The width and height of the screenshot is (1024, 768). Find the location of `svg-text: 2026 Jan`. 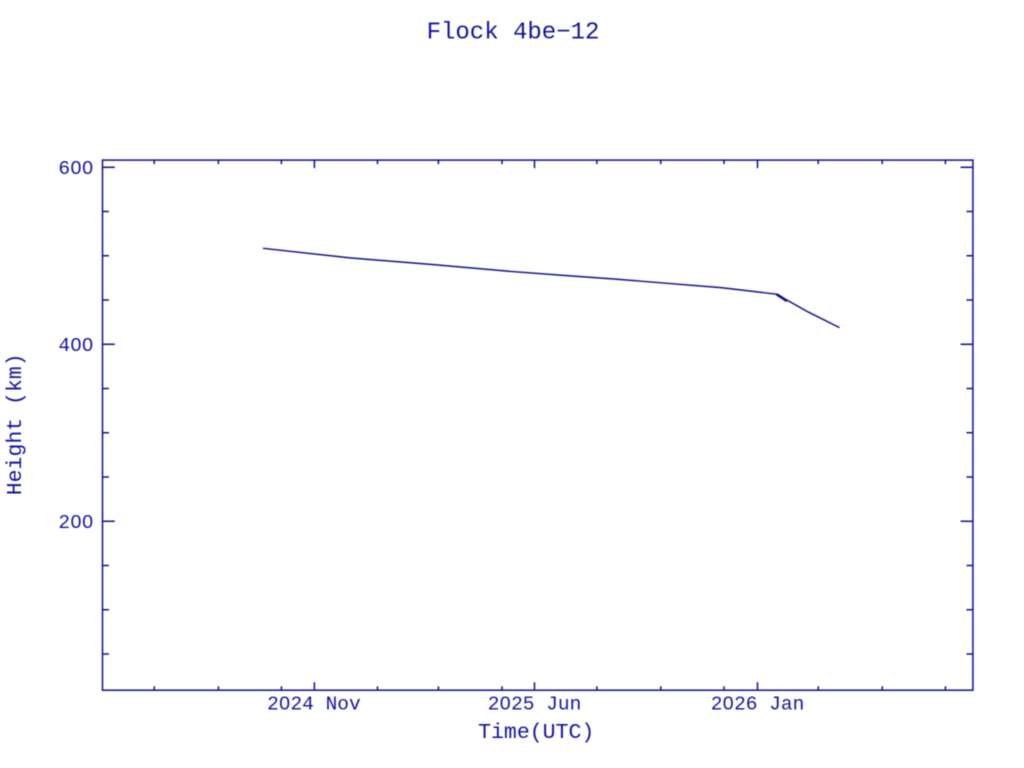

svg-text: 2026 Jan is located at coordinates (758, 705).